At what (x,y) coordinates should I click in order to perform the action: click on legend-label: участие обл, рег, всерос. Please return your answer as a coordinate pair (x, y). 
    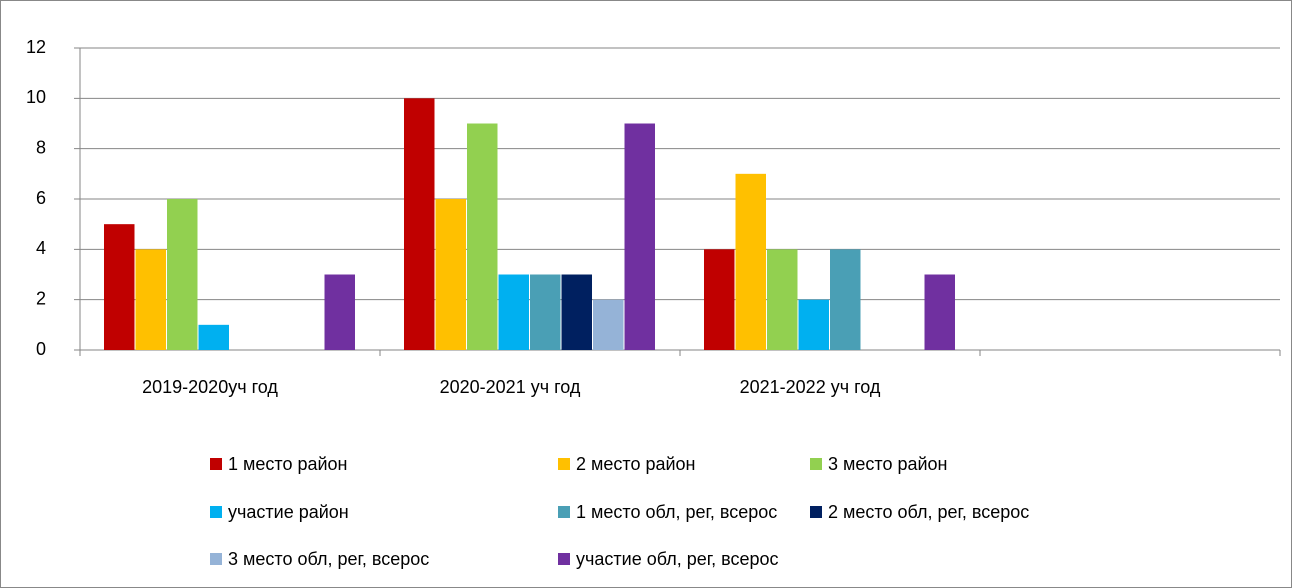
    Looking at the image, I should click on (677, 559).